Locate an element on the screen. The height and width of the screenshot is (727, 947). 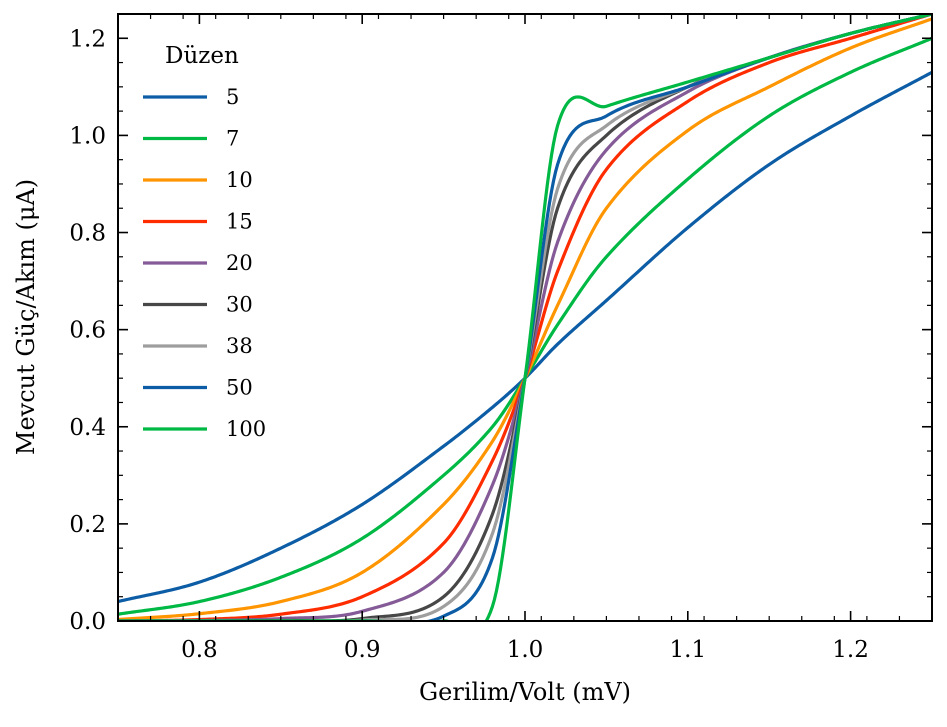
y-tick-label: 0.8 is located at coordinates (87, 234).